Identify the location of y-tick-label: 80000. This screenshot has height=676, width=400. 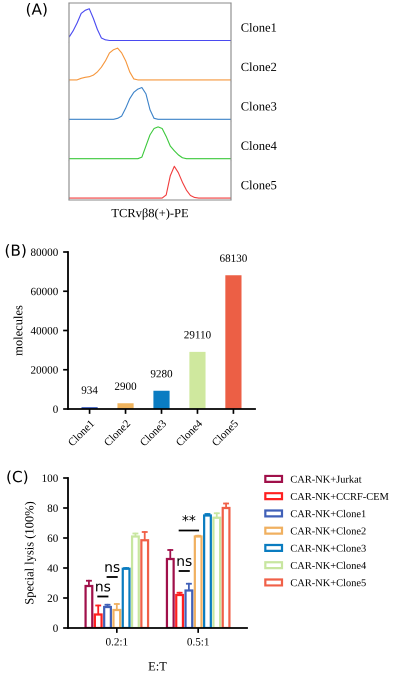
(44, 252).